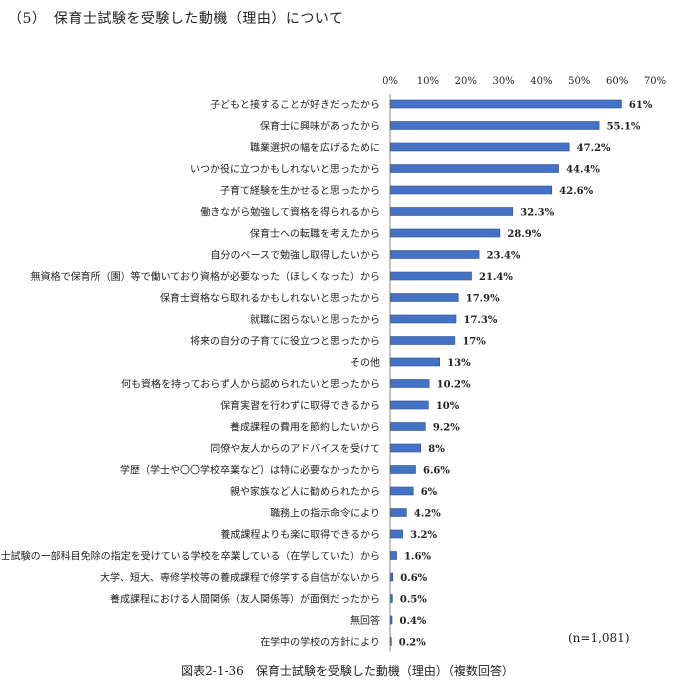 This screenshot has width=695, height=681. Describe the element at coordinates (537, 213) in the screenshot. I see `value-label: 32.3%` at that location.